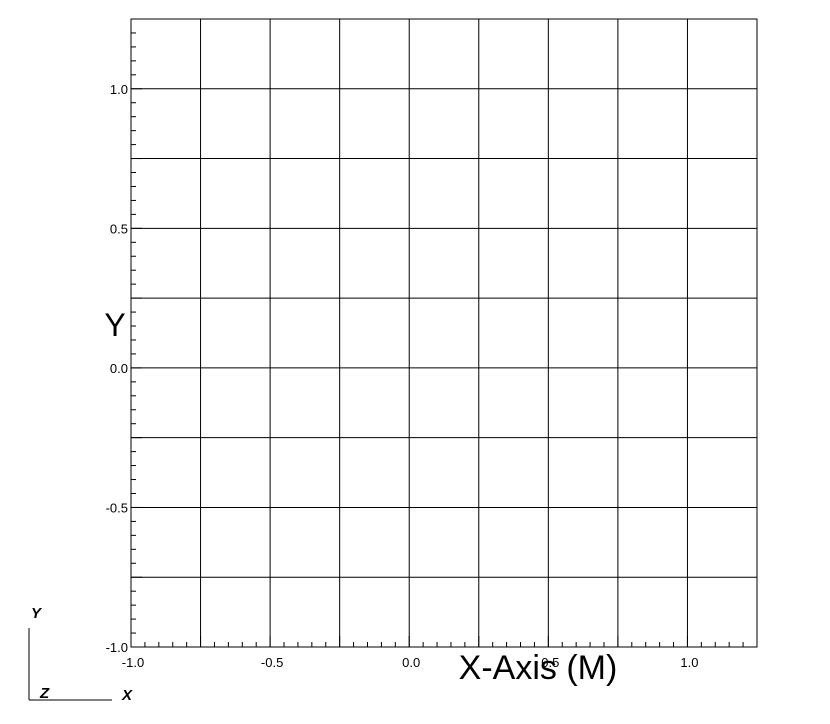 The width and height of the screenshot is (830, 724). What do you see at coordinates (538, 668) in the screenshot?
I see `x-axis-title: X-Axis (M)` at bounding box center [538, 668].